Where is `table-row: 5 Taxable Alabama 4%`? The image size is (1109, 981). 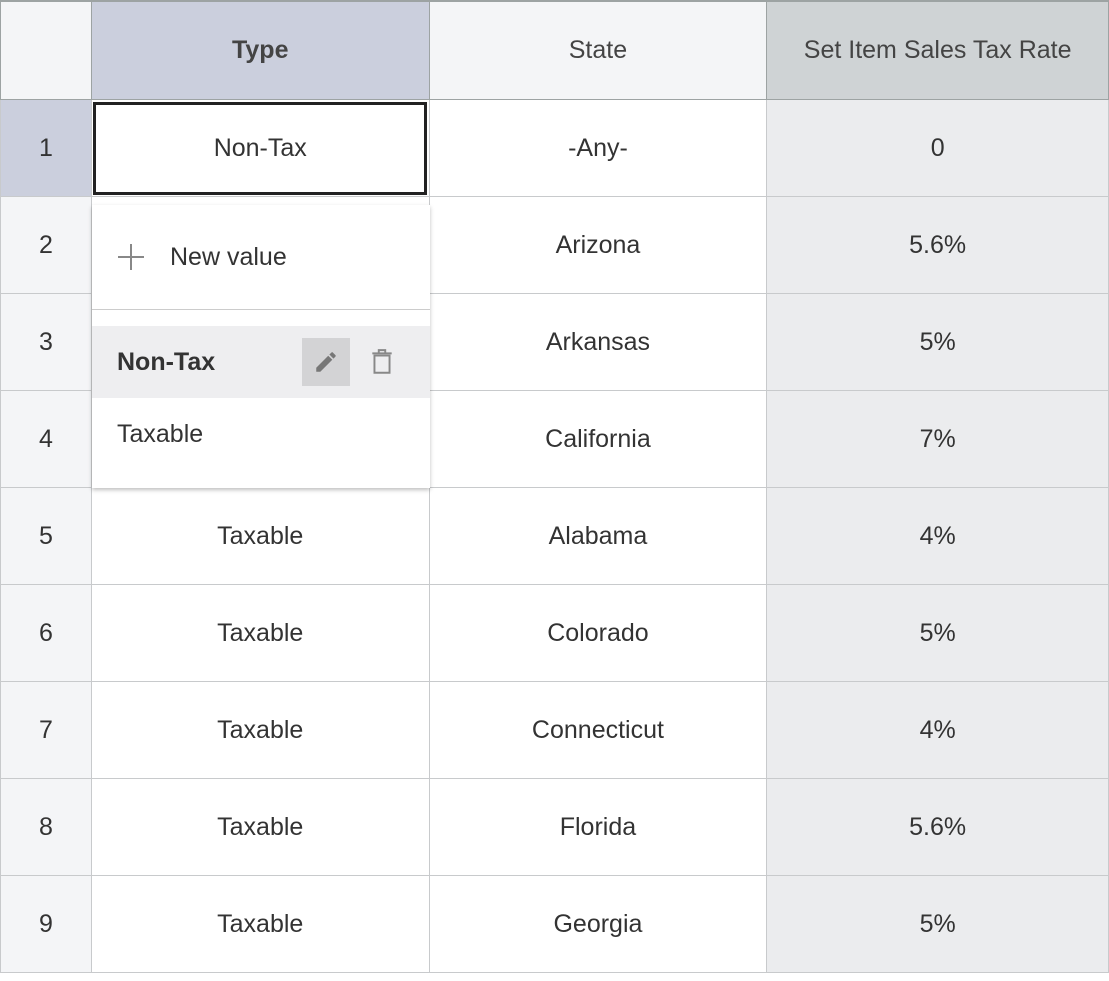
table-row: 5 Taxable Alabama 4% is located at coordinates (554, 536).